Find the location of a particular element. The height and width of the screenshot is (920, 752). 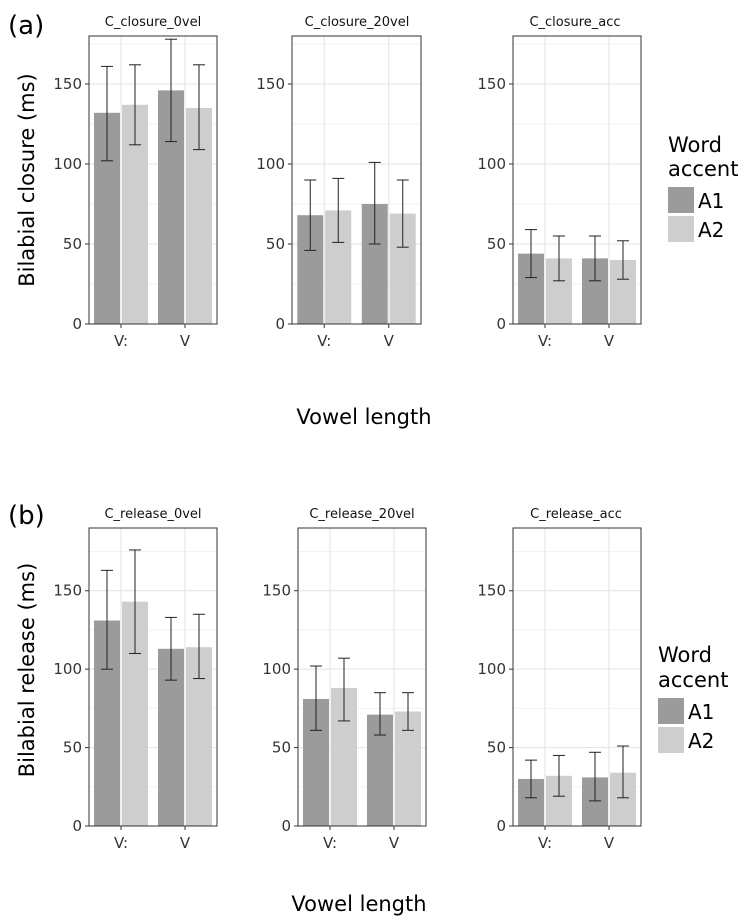

facet-title-b-1: C_release_0vel is located at coordinates (152, 514).